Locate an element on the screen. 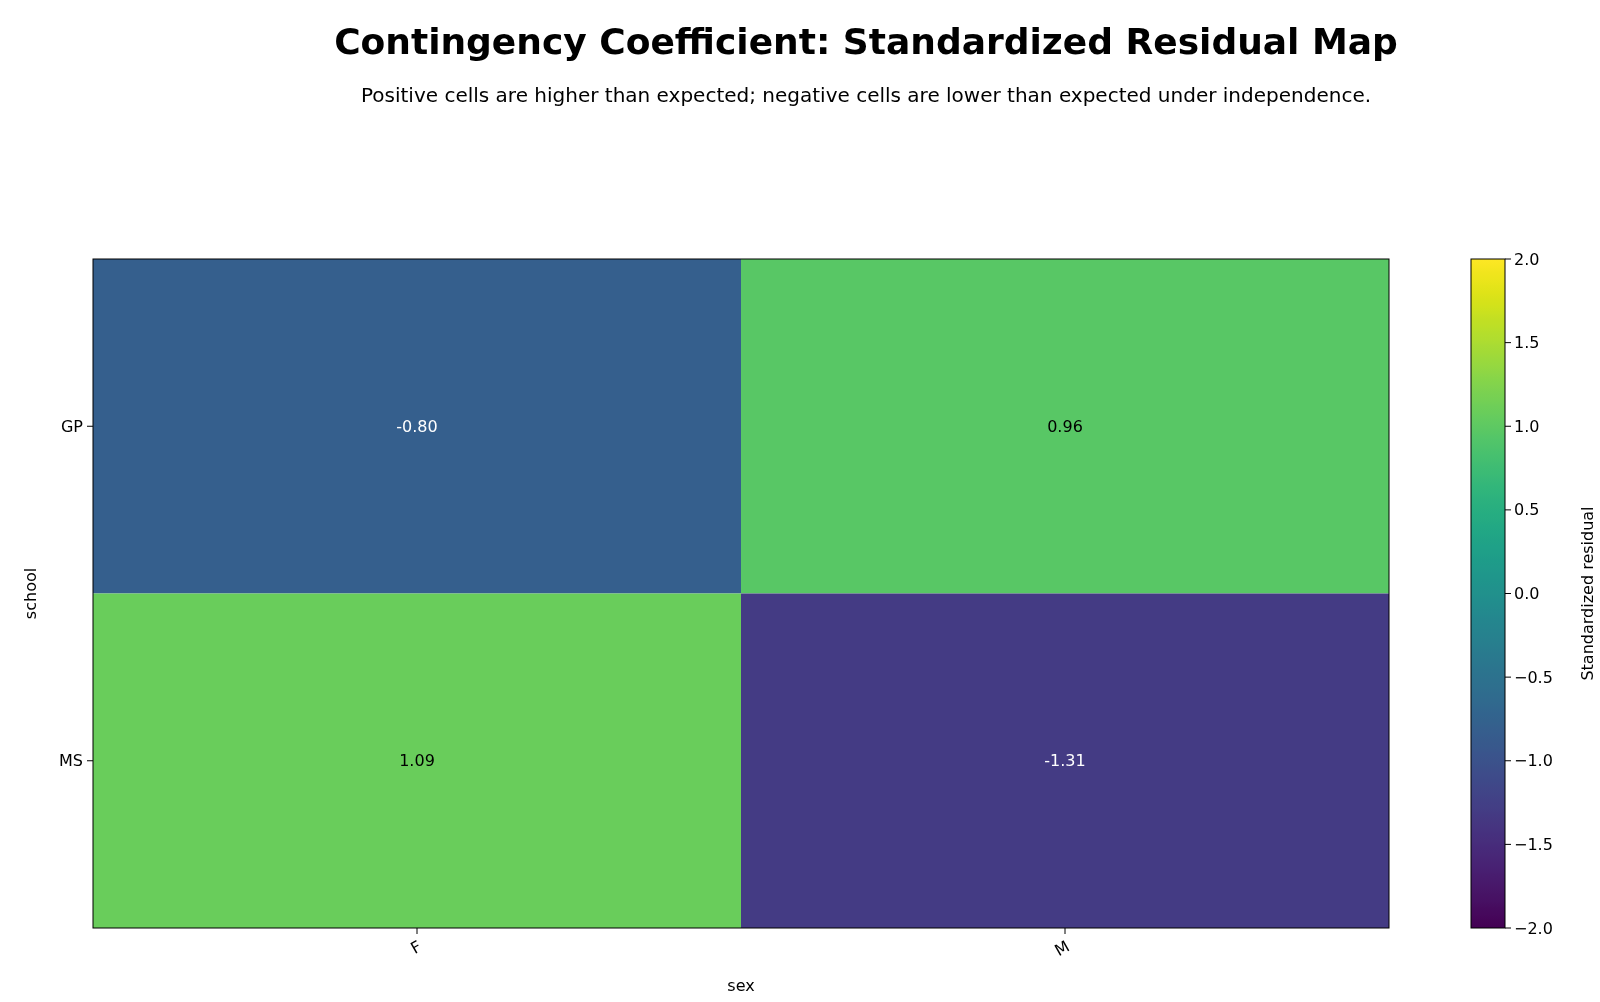  chart-subtitle: Positive cells are higher than expected; negative cells are lower than expected under independence. is located at coordinates (866, 95).